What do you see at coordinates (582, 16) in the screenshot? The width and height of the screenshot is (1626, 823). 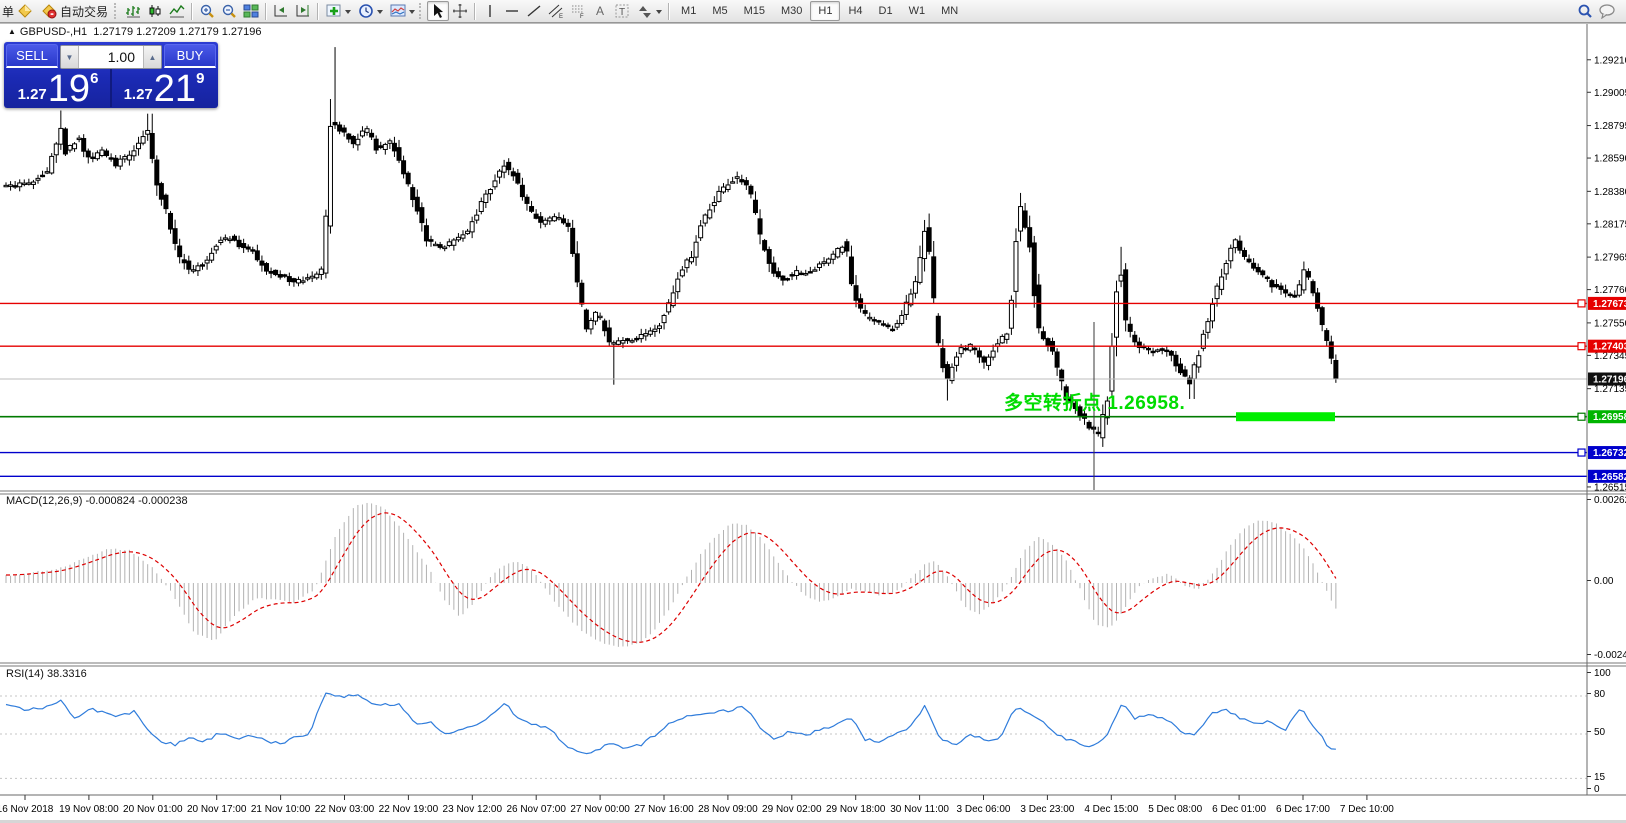 I see `svg-text: F` at bounding box center [582, 16].